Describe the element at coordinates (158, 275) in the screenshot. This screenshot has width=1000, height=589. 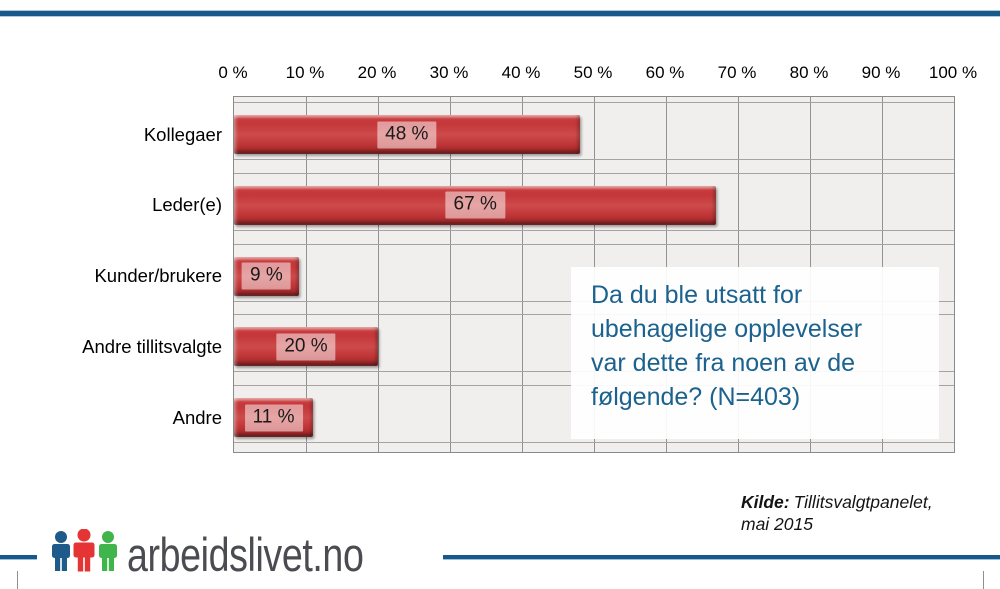
I see `category-label: Kunder/brukere` at that location.